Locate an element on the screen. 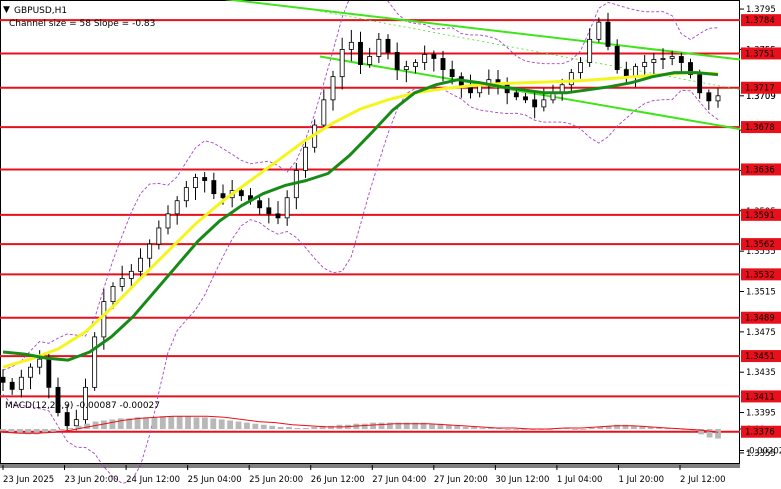 This screenshot has width=781, height=489. time-tick-label: 30 Jun 12:00 is located at coordinates (522, 480).